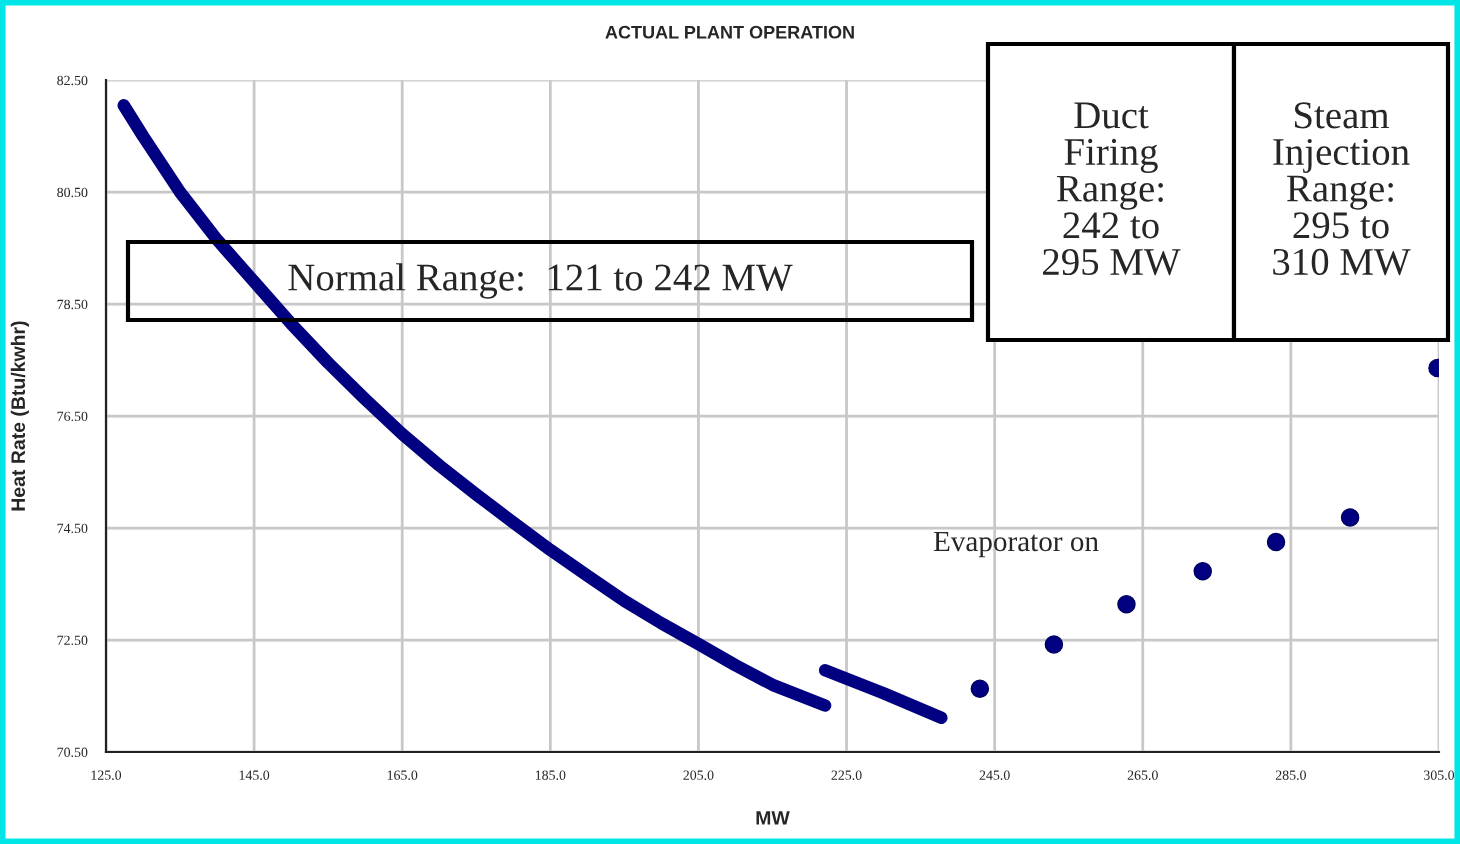 Image resolution: width=1460 pixels, height=844 pixels. What do you see at coordinates (1112, 189) in the screenshot?
I see `annotation: Duct Firing Range: 242 to 295 MW` at bounding box center [1112, 189].